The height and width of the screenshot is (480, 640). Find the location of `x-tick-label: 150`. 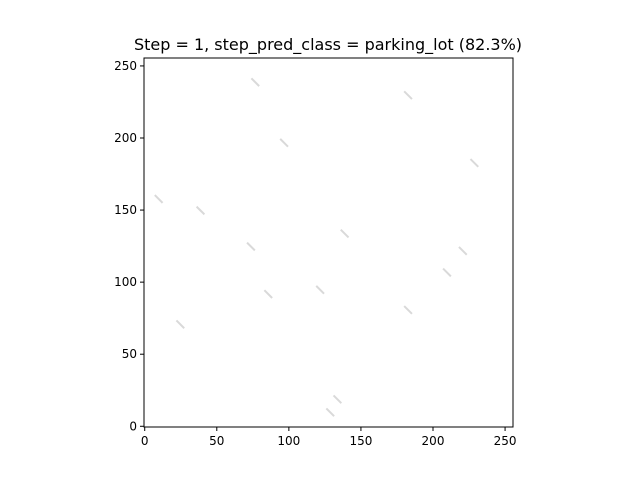

x-tick-label: 150 is located at coordinates (360, 441).